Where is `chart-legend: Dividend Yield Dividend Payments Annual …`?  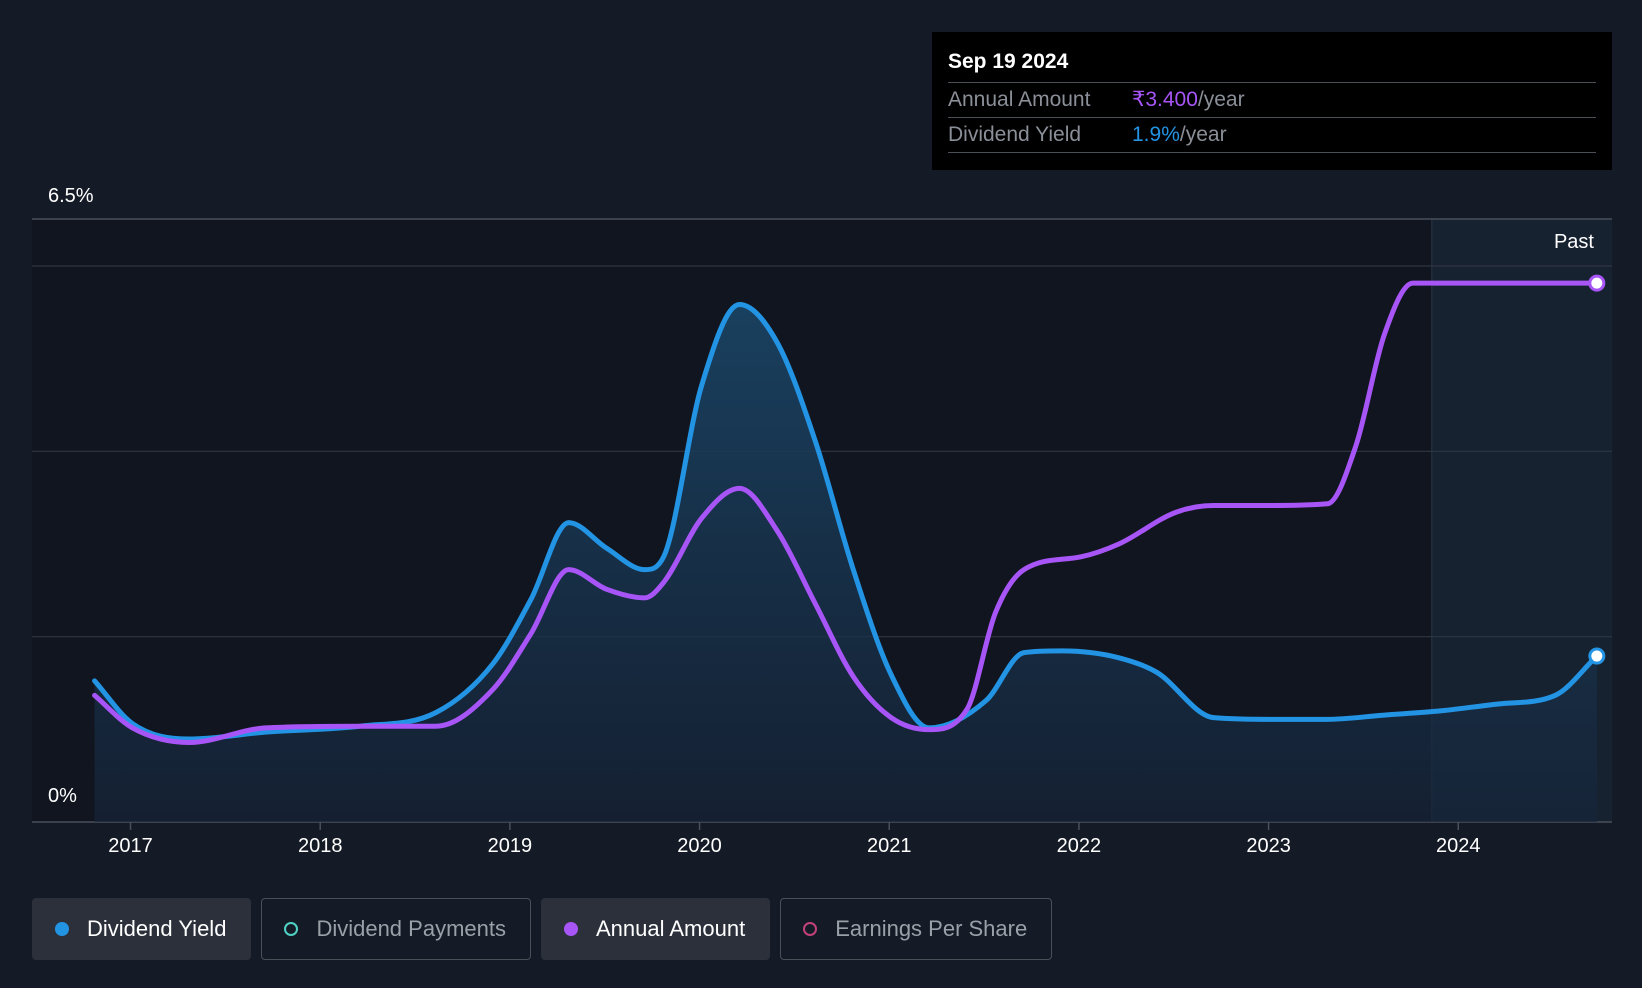
chart-legend: Dividend Yield Dividend Payments Annual … is located at coordinates (542, 929).